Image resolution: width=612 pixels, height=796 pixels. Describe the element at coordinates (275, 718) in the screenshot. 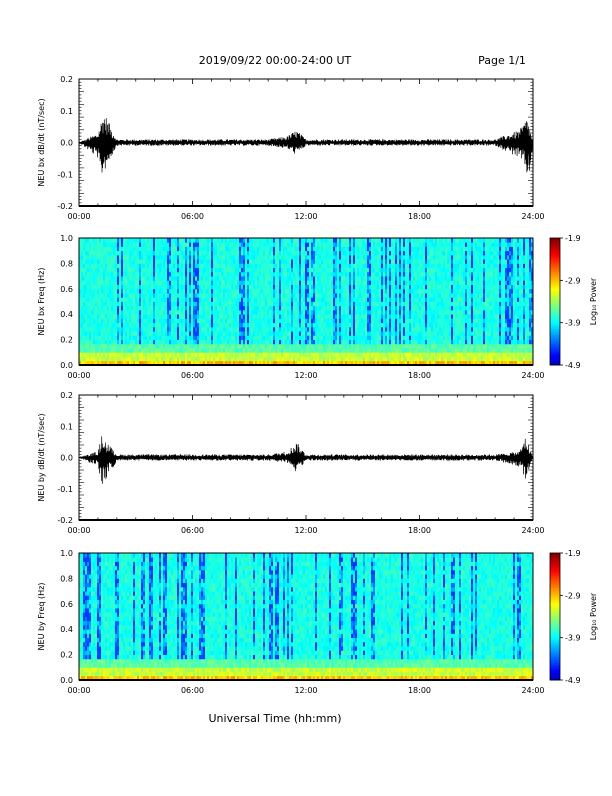

I see `x-axis-title: Universal Time (hh:mm)` at that location.